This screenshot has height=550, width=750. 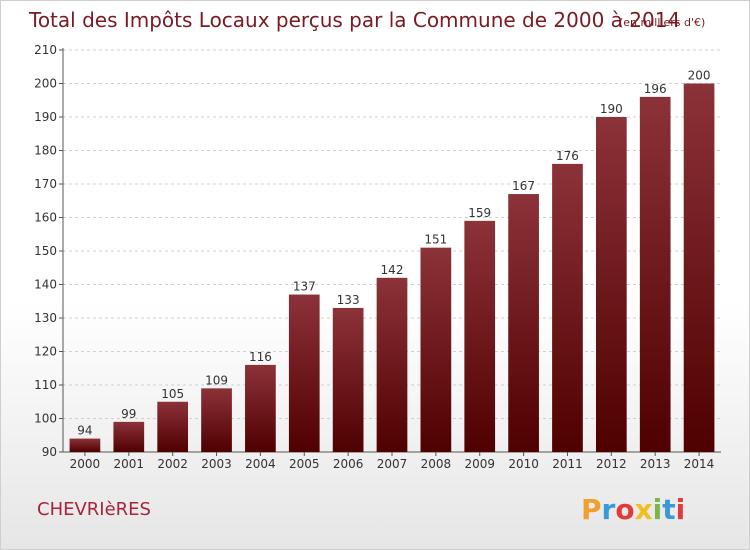 What do you see at coordinates (45, 385) in the screenshot?
I see `y-tick-label: 110` at bounding box center [45, 385].